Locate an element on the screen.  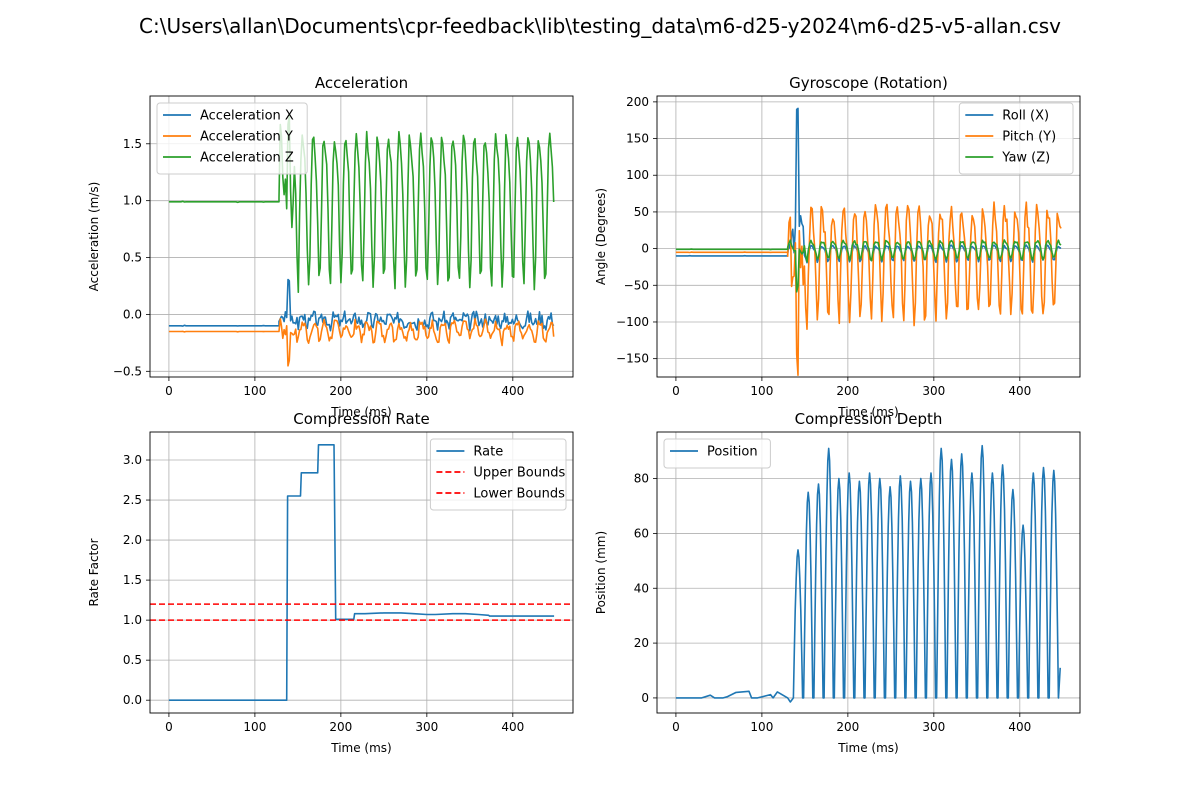
y-tick-label: 200 is located at coordinates (637, 102).